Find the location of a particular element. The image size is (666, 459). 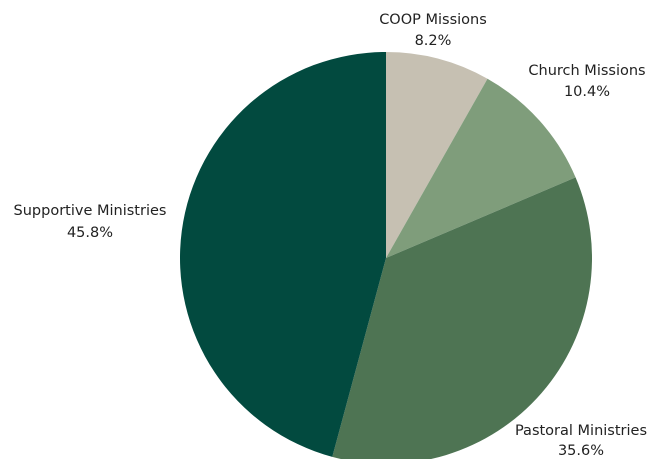

slice-value-coop-missions: 8.2% is located at coordinates (433, 41).